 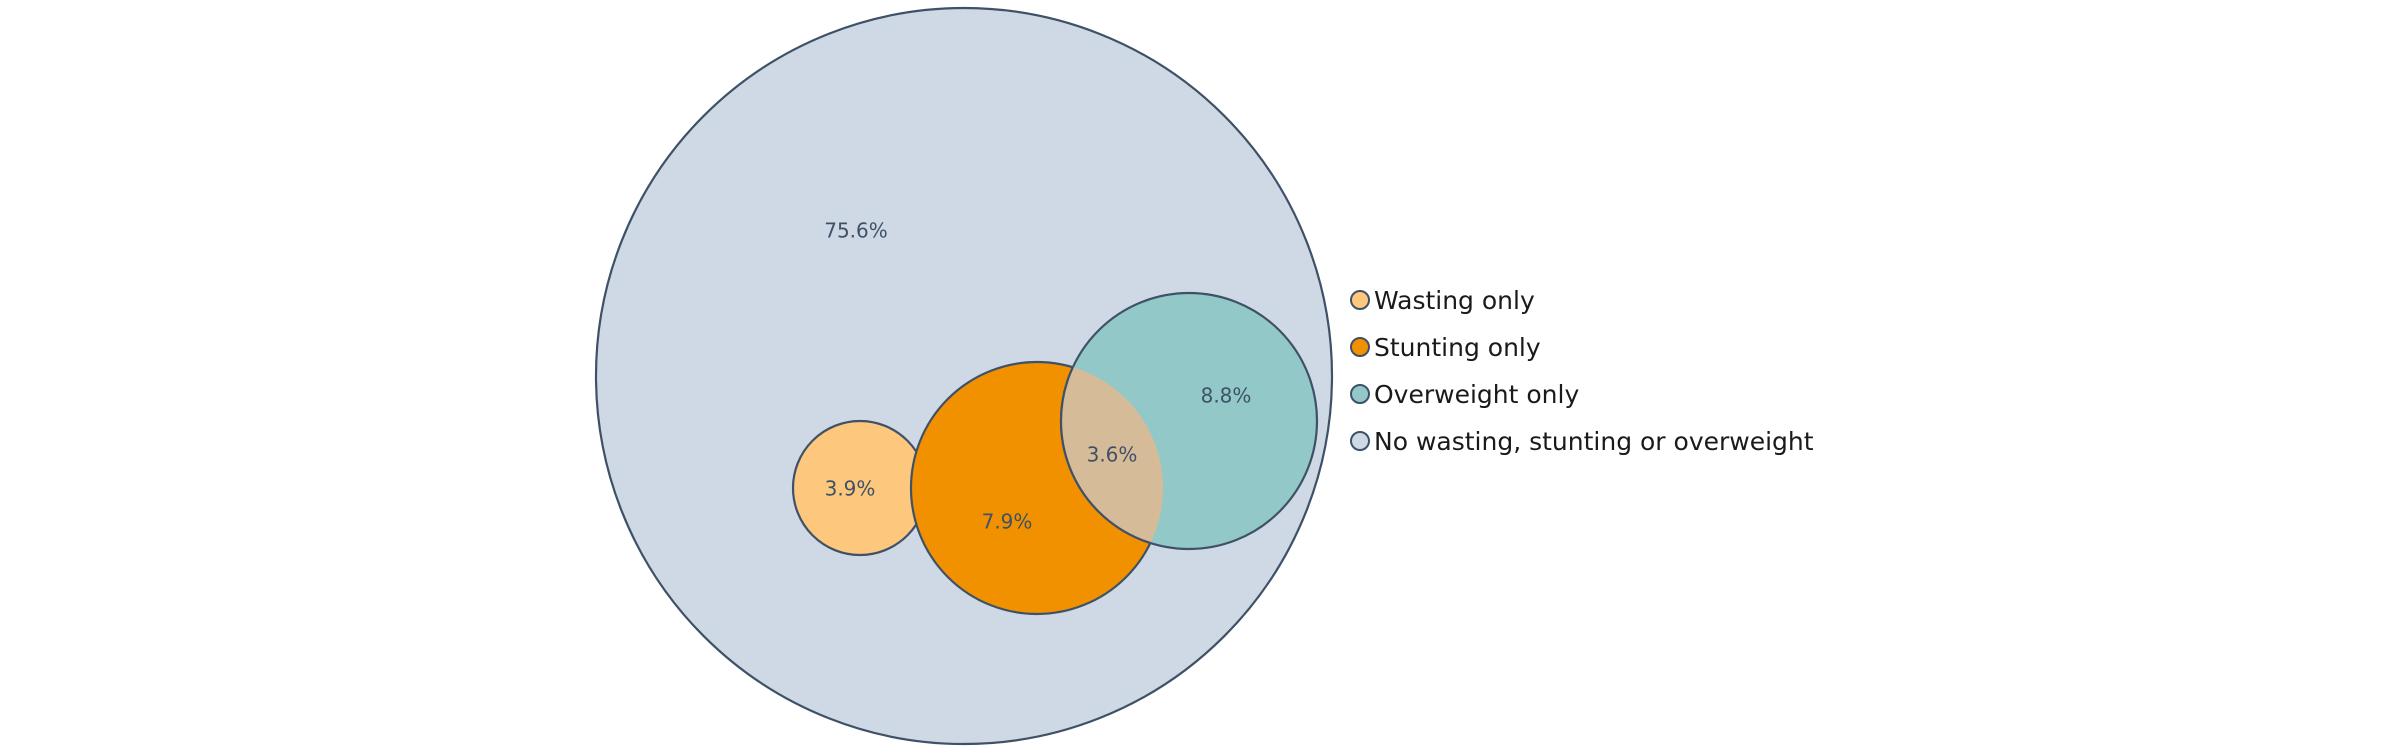 What do you see at coordinates (1360, 347) in the screenshot?
I see `legend-swatch-stunting` at bounding box center [1360, 347].